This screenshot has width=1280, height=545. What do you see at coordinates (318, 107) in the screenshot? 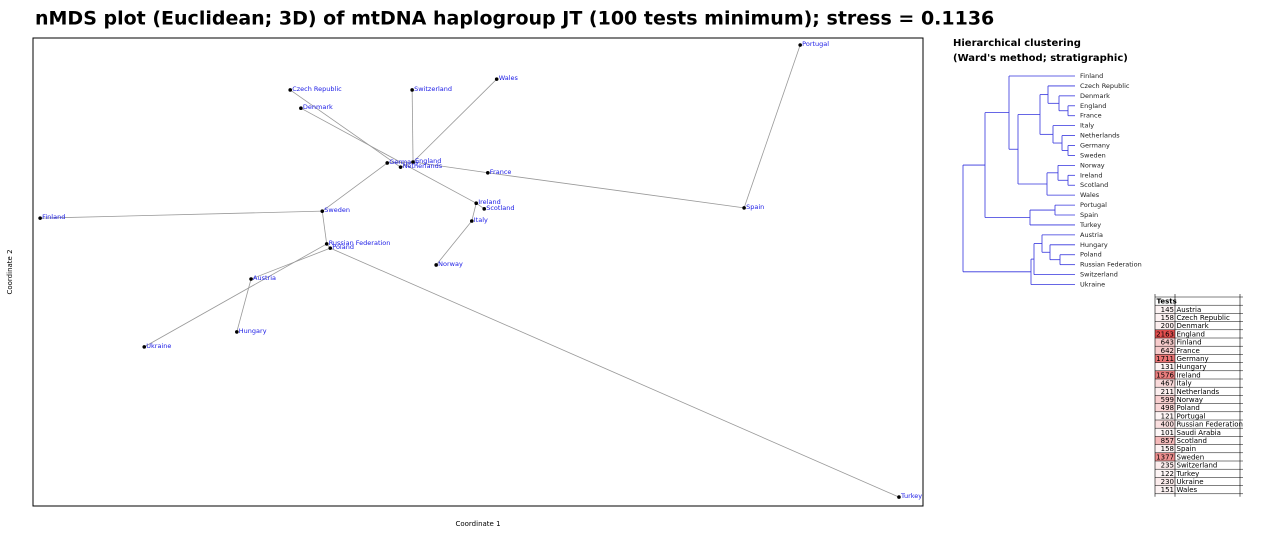
I see `point-label: Denmark` at bounding box center [318, 107].